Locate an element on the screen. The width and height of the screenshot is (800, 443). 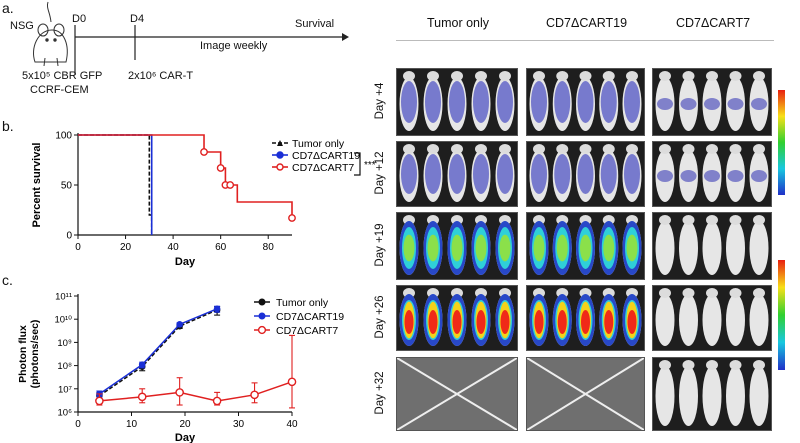
x-tick-label: 60 is located at coordinates (221, 247).